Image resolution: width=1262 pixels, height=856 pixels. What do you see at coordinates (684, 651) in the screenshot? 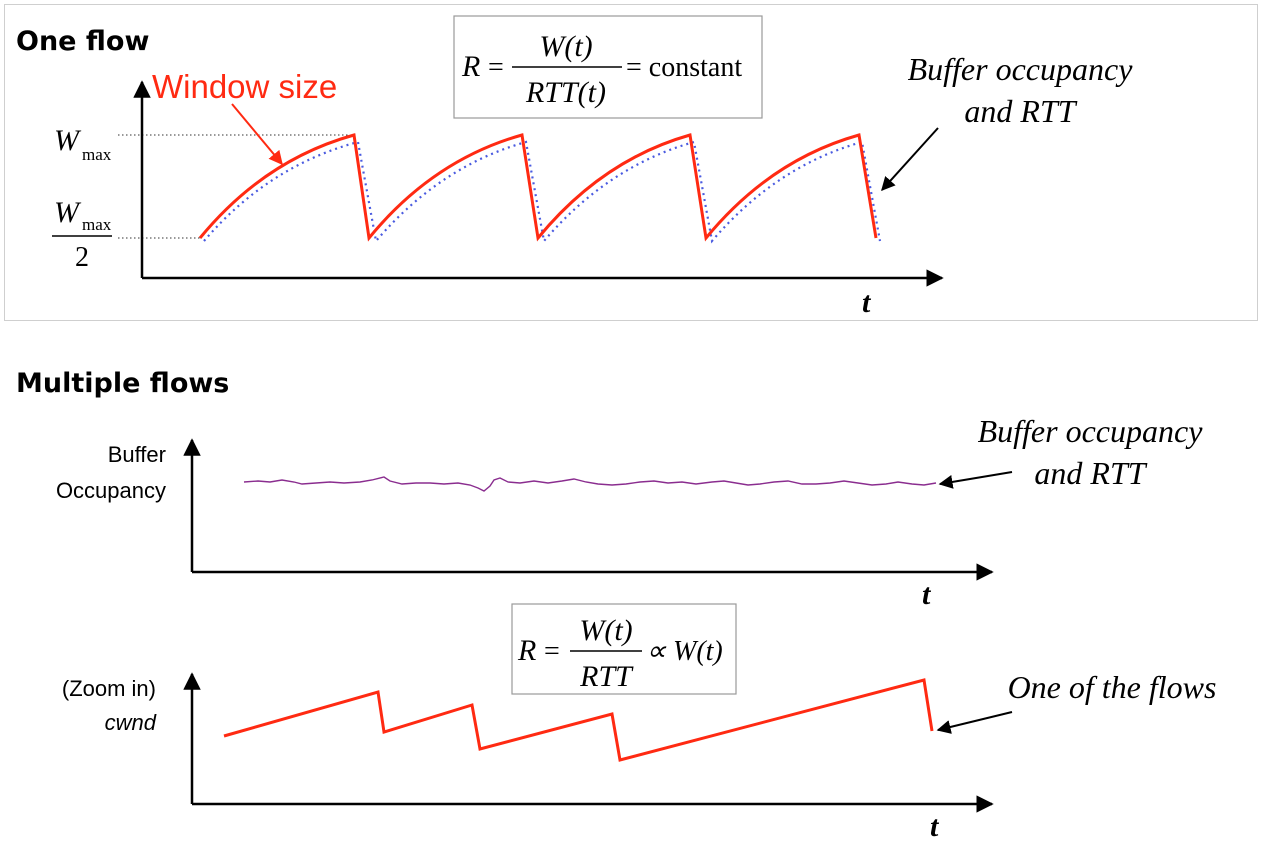
I see `svg-text: ∝ W(t)` at bounding box center [684, 651].